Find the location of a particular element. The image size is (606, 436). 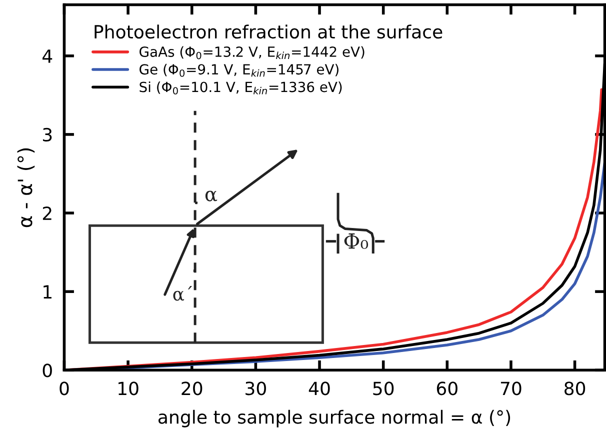

y-tick-label: 0 is located at coordinates (47, 371).